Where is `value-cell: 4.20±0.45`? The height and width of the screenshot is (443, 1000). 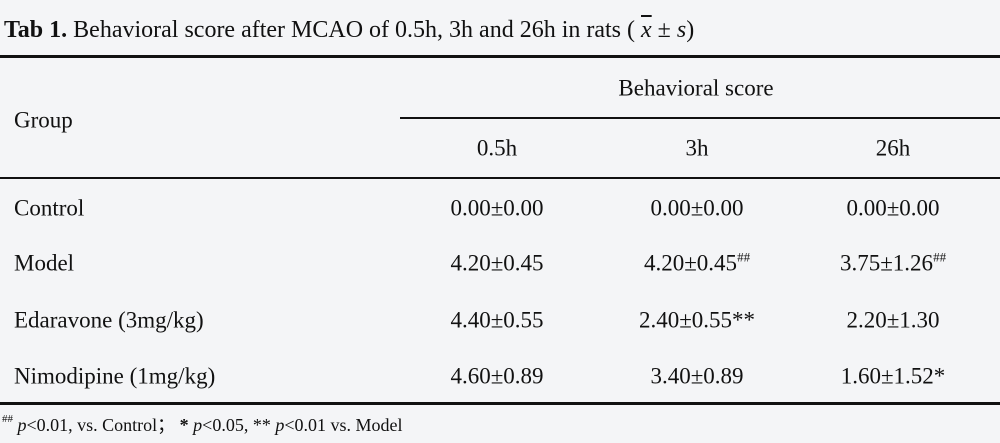 value-cell: 4.20±0.45 is located at coordinates (496, 263).